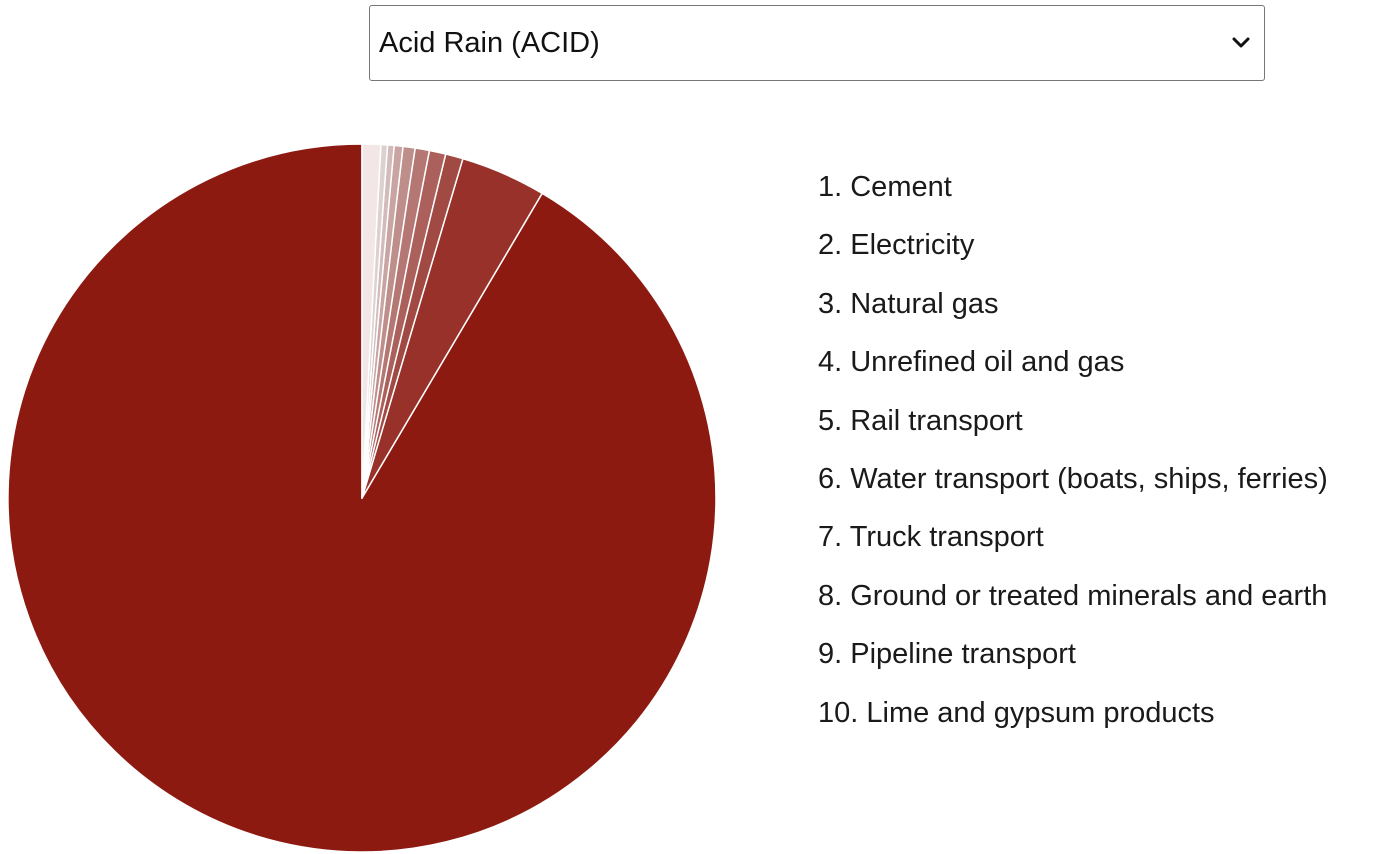 Image resolution: width=1380 pixels, height=854 pixels. Describe the element at coordinates (971, 362) in the screenshot. I see `legend-item-4: 4. Unrefined oil and gas` at that location.